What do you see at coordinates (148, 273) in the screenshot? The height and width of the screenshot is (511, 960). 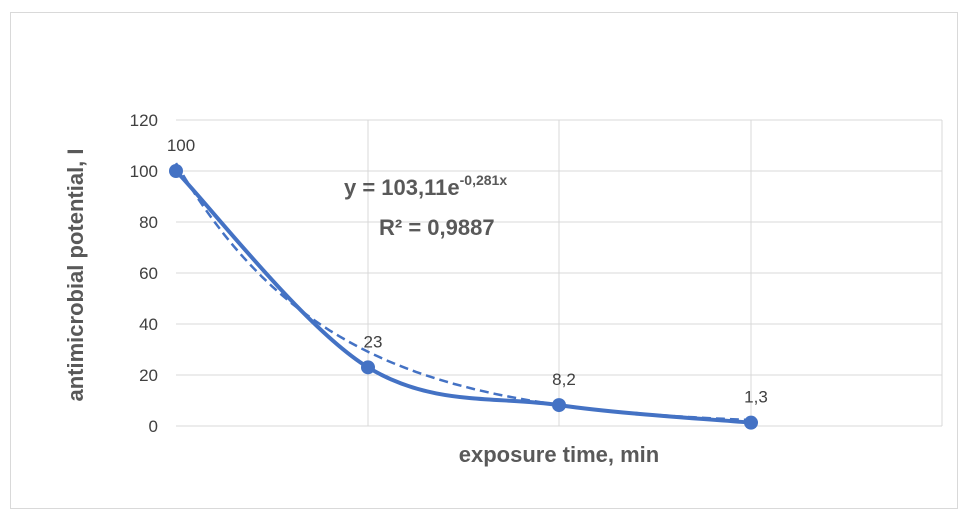 I see `y-tick-label: 60` at bounding box center [148, 273].